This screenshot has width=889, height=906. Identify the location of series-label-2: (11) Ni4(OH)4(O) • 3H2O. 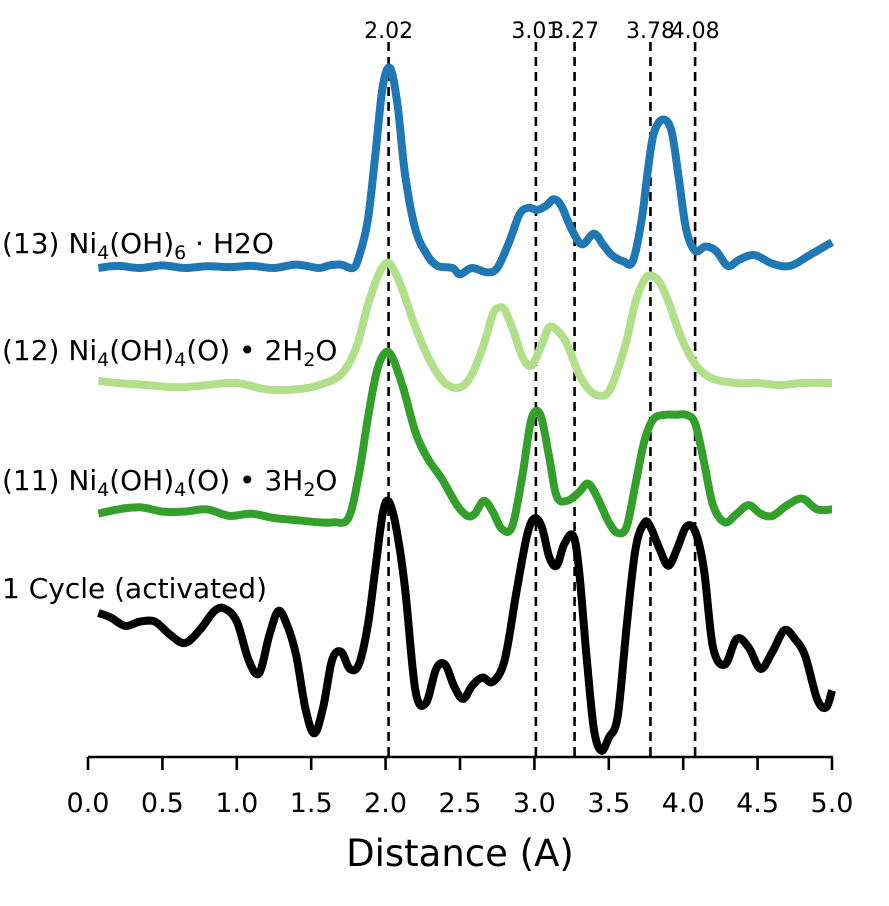
(169, 482).